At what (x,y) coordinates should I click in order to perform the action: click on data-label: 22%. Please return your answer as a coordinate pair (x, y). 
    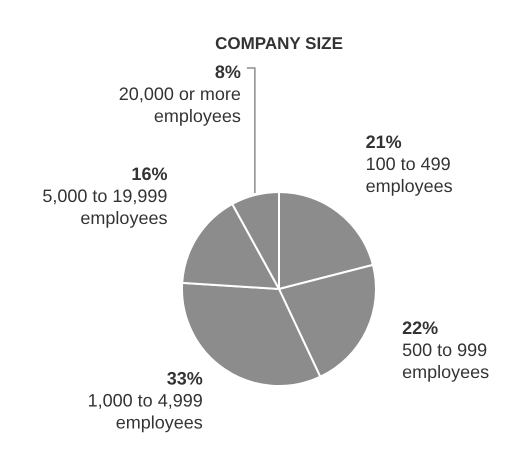
    Looking at the image, I should click on (420, 328).